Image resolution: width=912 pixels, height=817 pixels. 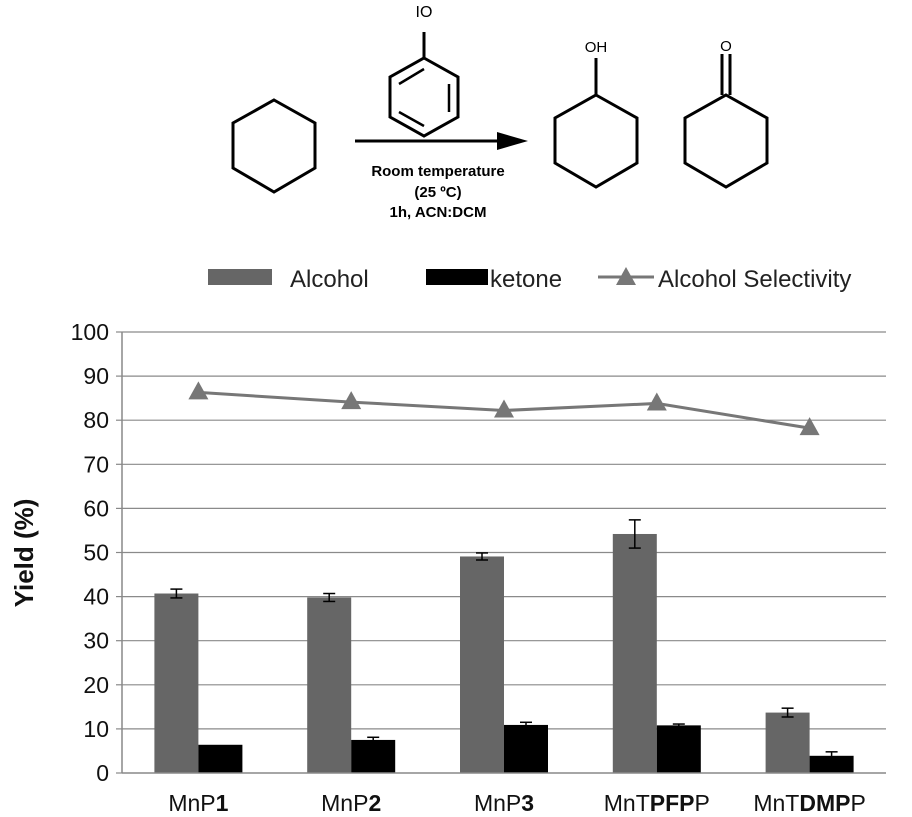 What do you see at coordinates (596, 123) in the screenshot?
I see `cyclohexanol-structure` at bounding box center [596, 123].